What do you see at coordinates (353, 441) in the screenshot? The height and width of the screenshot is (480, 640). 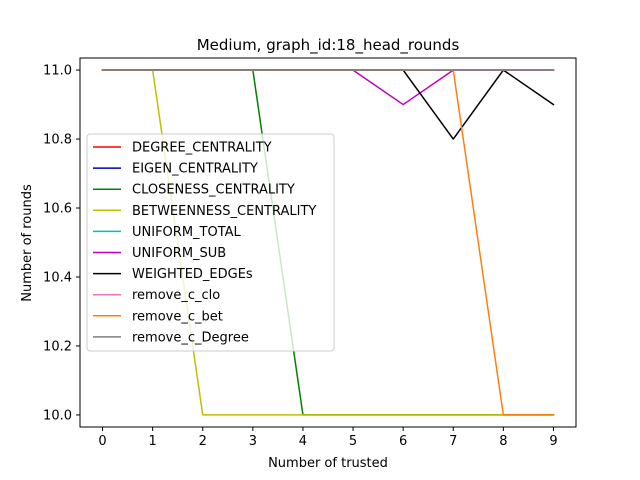 I see `x-tick-label: 5` at bounding box center [353, 441].